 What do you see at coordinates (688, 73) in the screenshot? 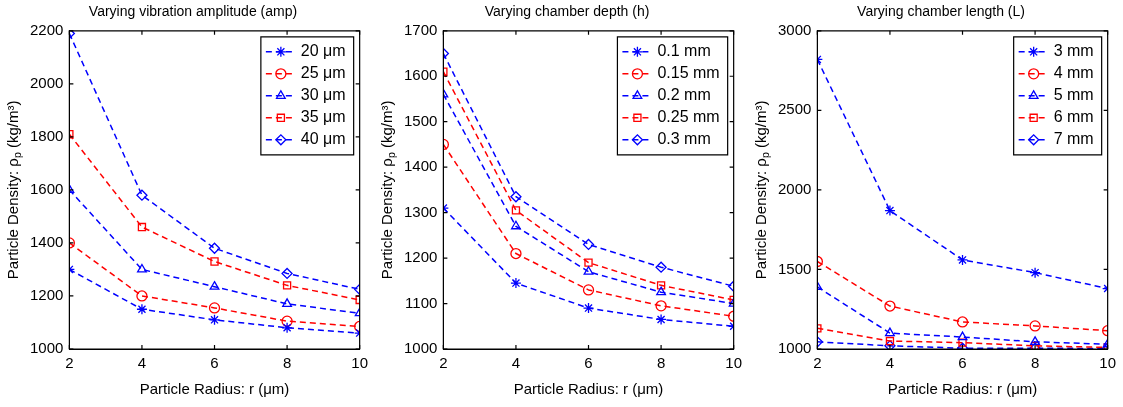
I see `legend-label: 0.15 mm` at bounding box center [688, 73].